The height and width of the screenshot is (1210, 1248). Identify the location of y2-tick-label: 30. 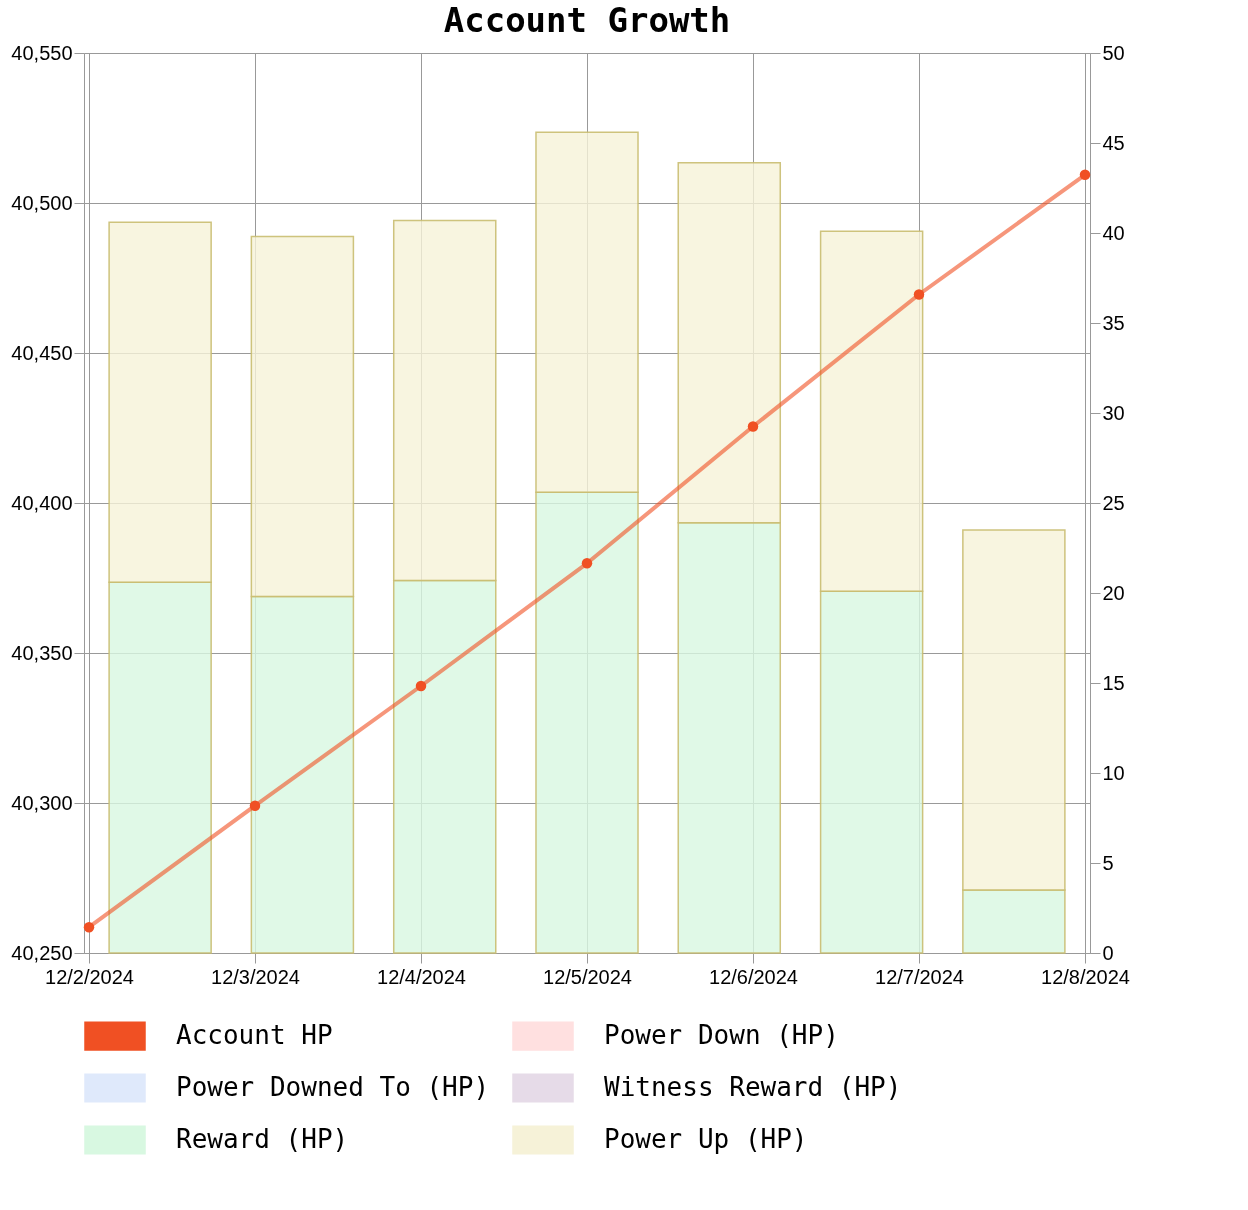
(1113, 412).